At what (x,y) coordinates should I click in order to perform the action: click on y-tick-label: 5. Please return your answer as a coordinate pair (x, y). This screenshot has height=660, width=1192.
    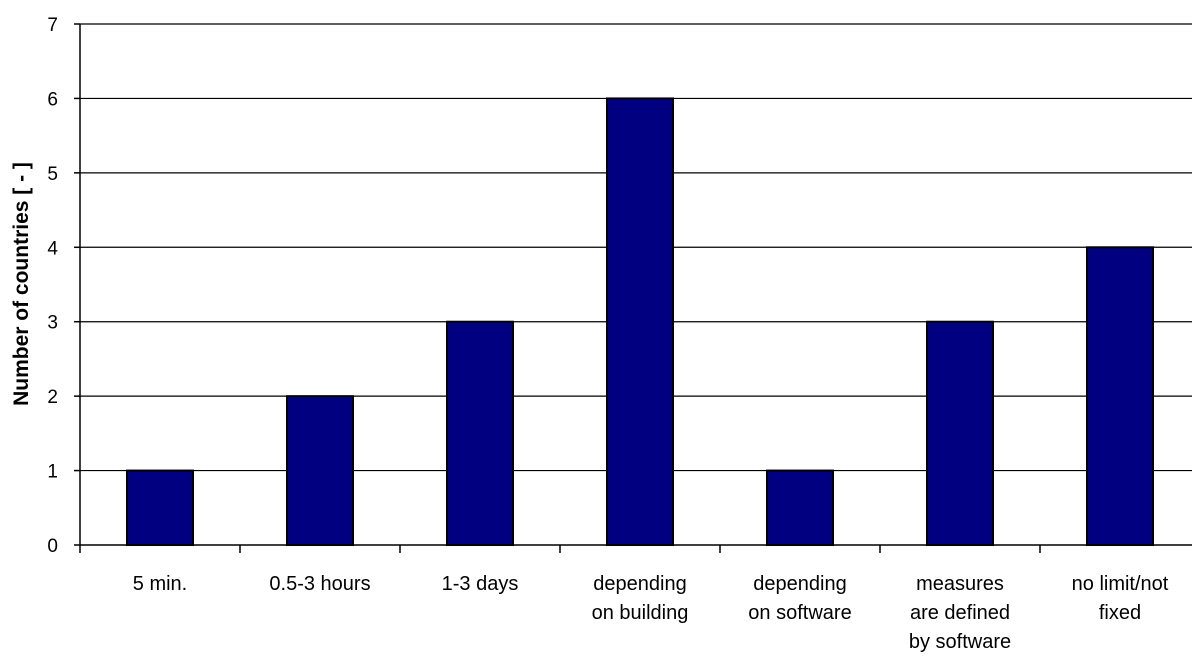
    Looking at the image, I should click on (52, 174).